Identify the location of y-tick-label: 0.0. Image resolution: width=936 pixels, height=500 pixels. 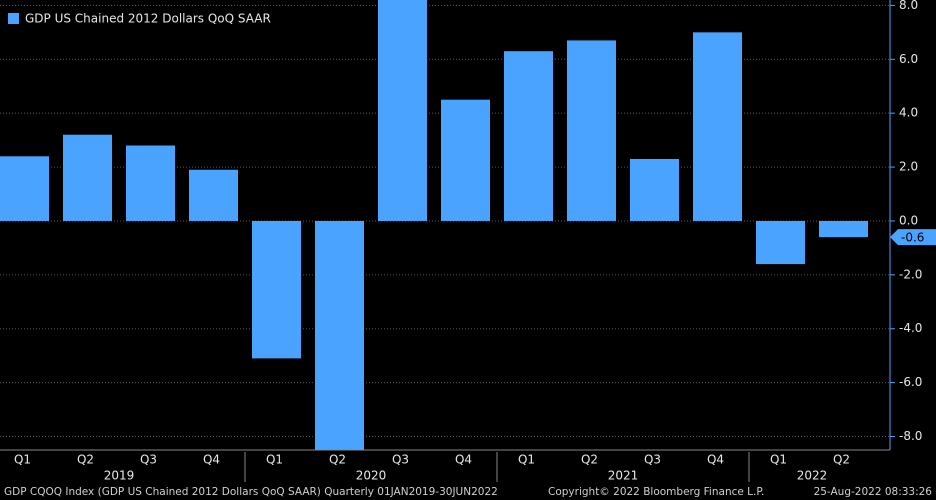
(908, 220).